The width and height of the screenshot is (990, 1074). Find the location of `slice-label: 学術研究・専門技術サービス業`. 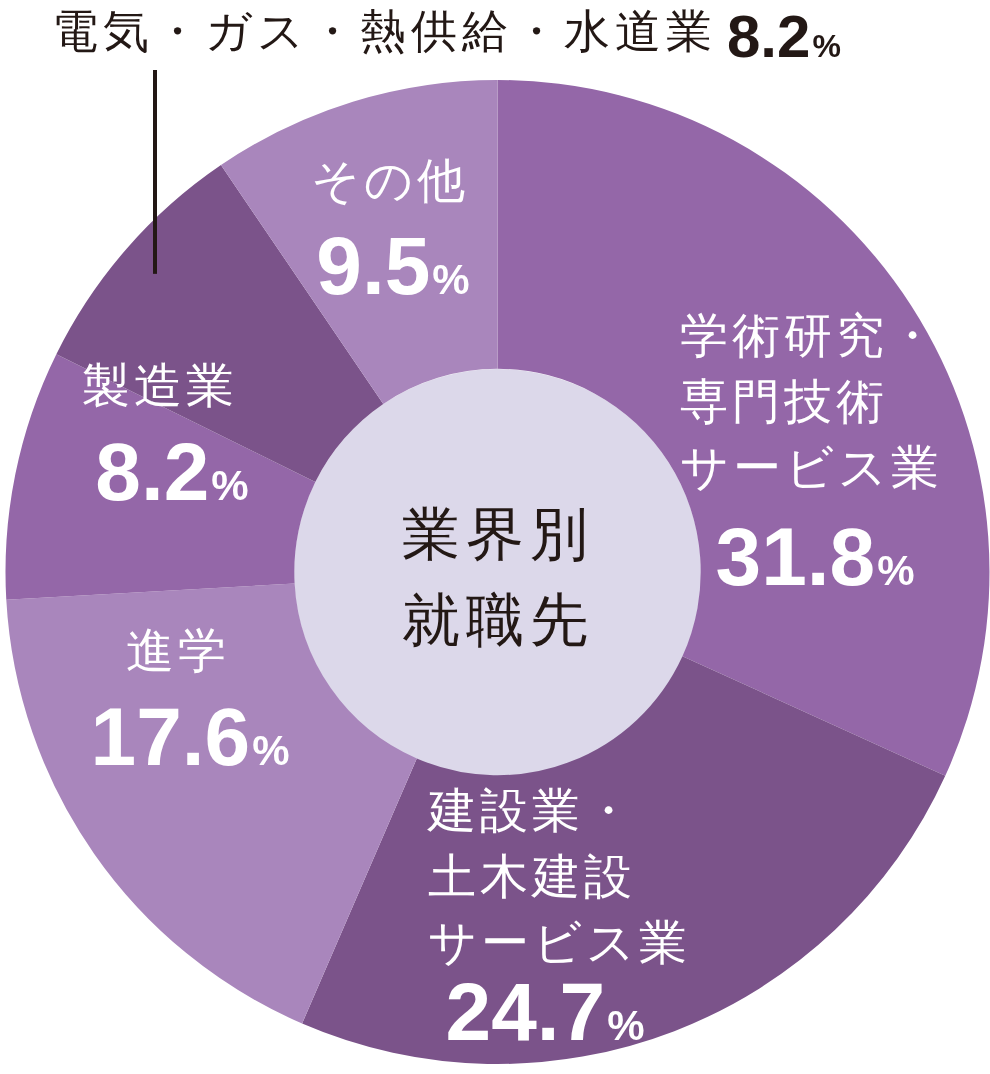

slice-label: 学術研究・専門技術サービス業 is located at coordinates (811, 401).